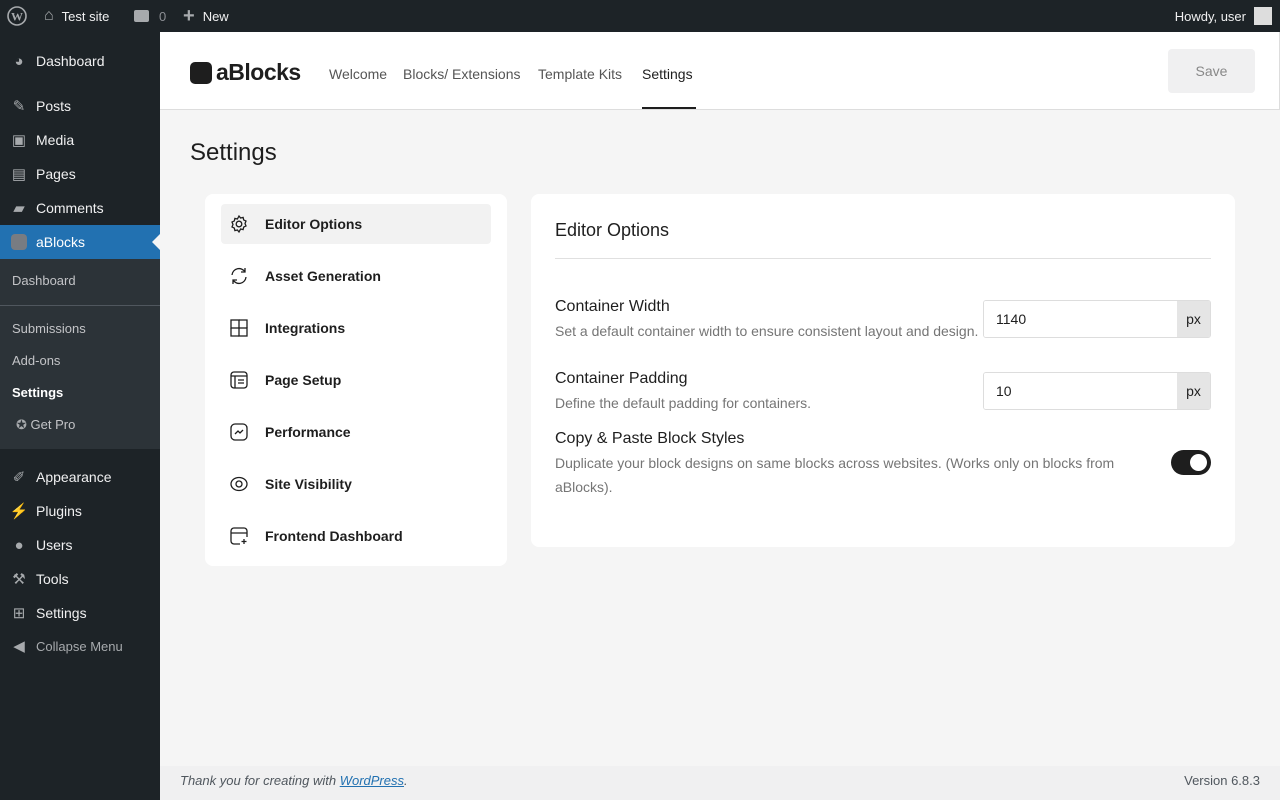 This screenshot has height=800, width=1280. Describe the element at coordinates (19, 613) in the screenshot. I see `settings-icon: ⊞` at that location.